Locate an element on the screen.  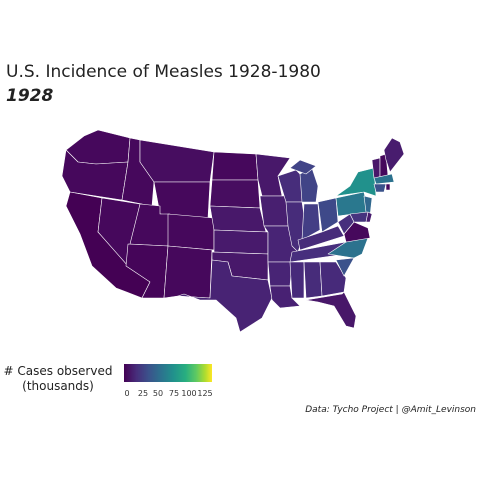
state-florida is located at coordinates (331, 310).